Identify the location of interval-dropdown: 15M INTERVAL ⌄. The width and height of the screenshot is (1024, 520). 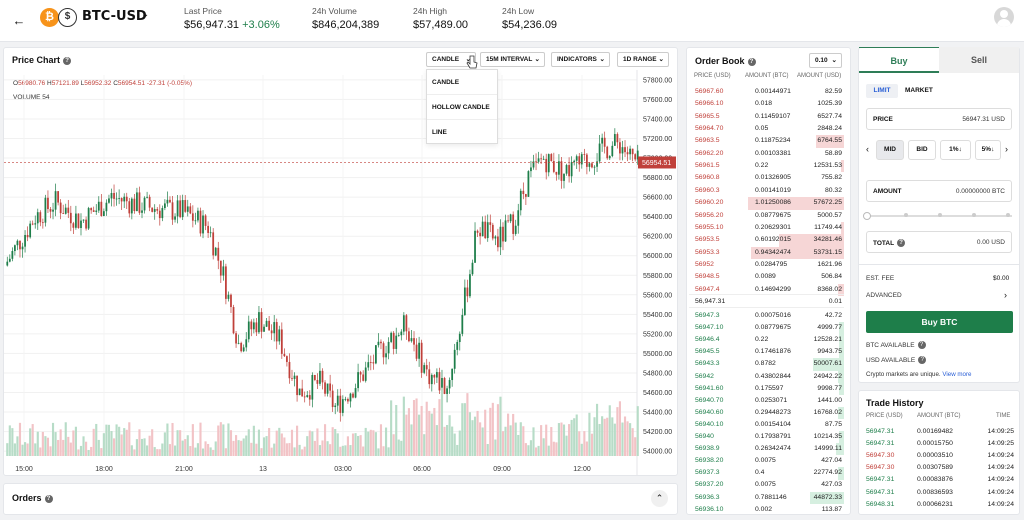
(512, 59).